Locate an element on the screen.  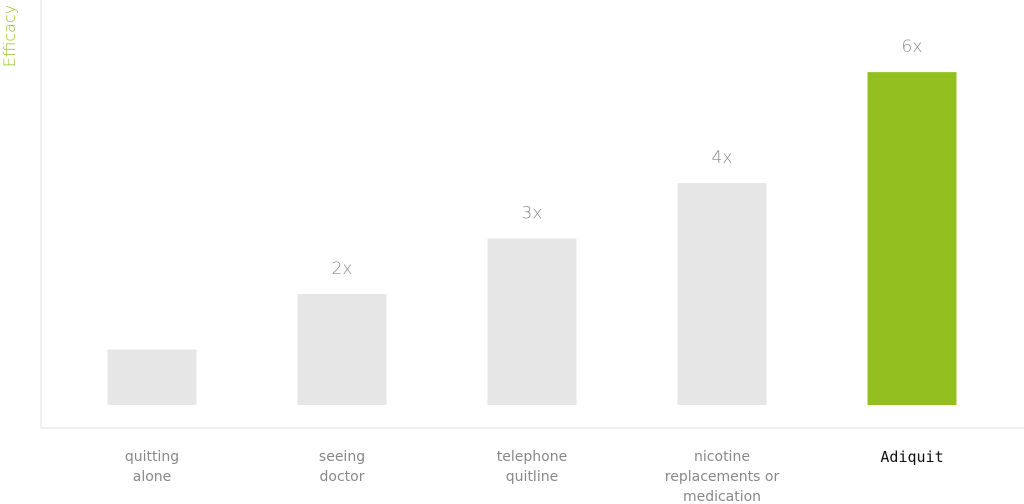
value-label: 4x is located at coordinates (722, 158).